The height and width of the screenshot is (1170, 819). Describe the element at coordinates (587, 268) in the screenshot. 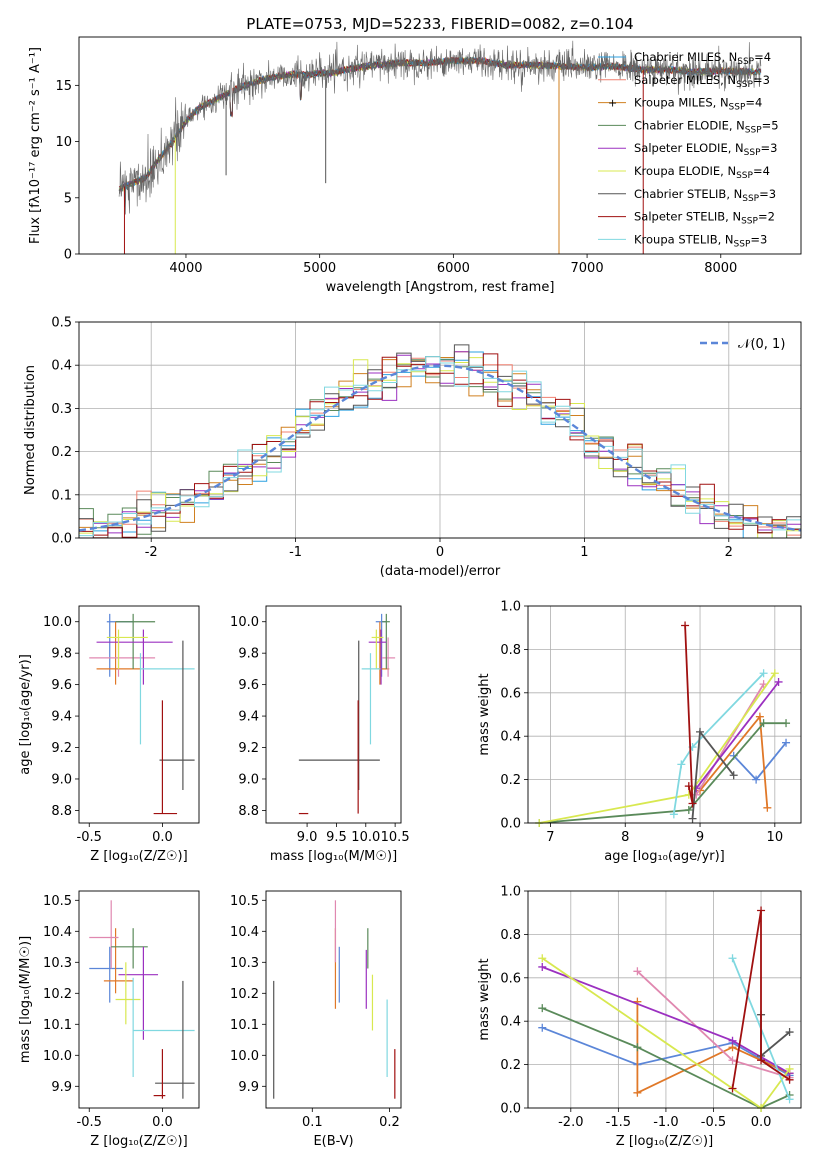

I see `x-tick-label: 7000` at that location.